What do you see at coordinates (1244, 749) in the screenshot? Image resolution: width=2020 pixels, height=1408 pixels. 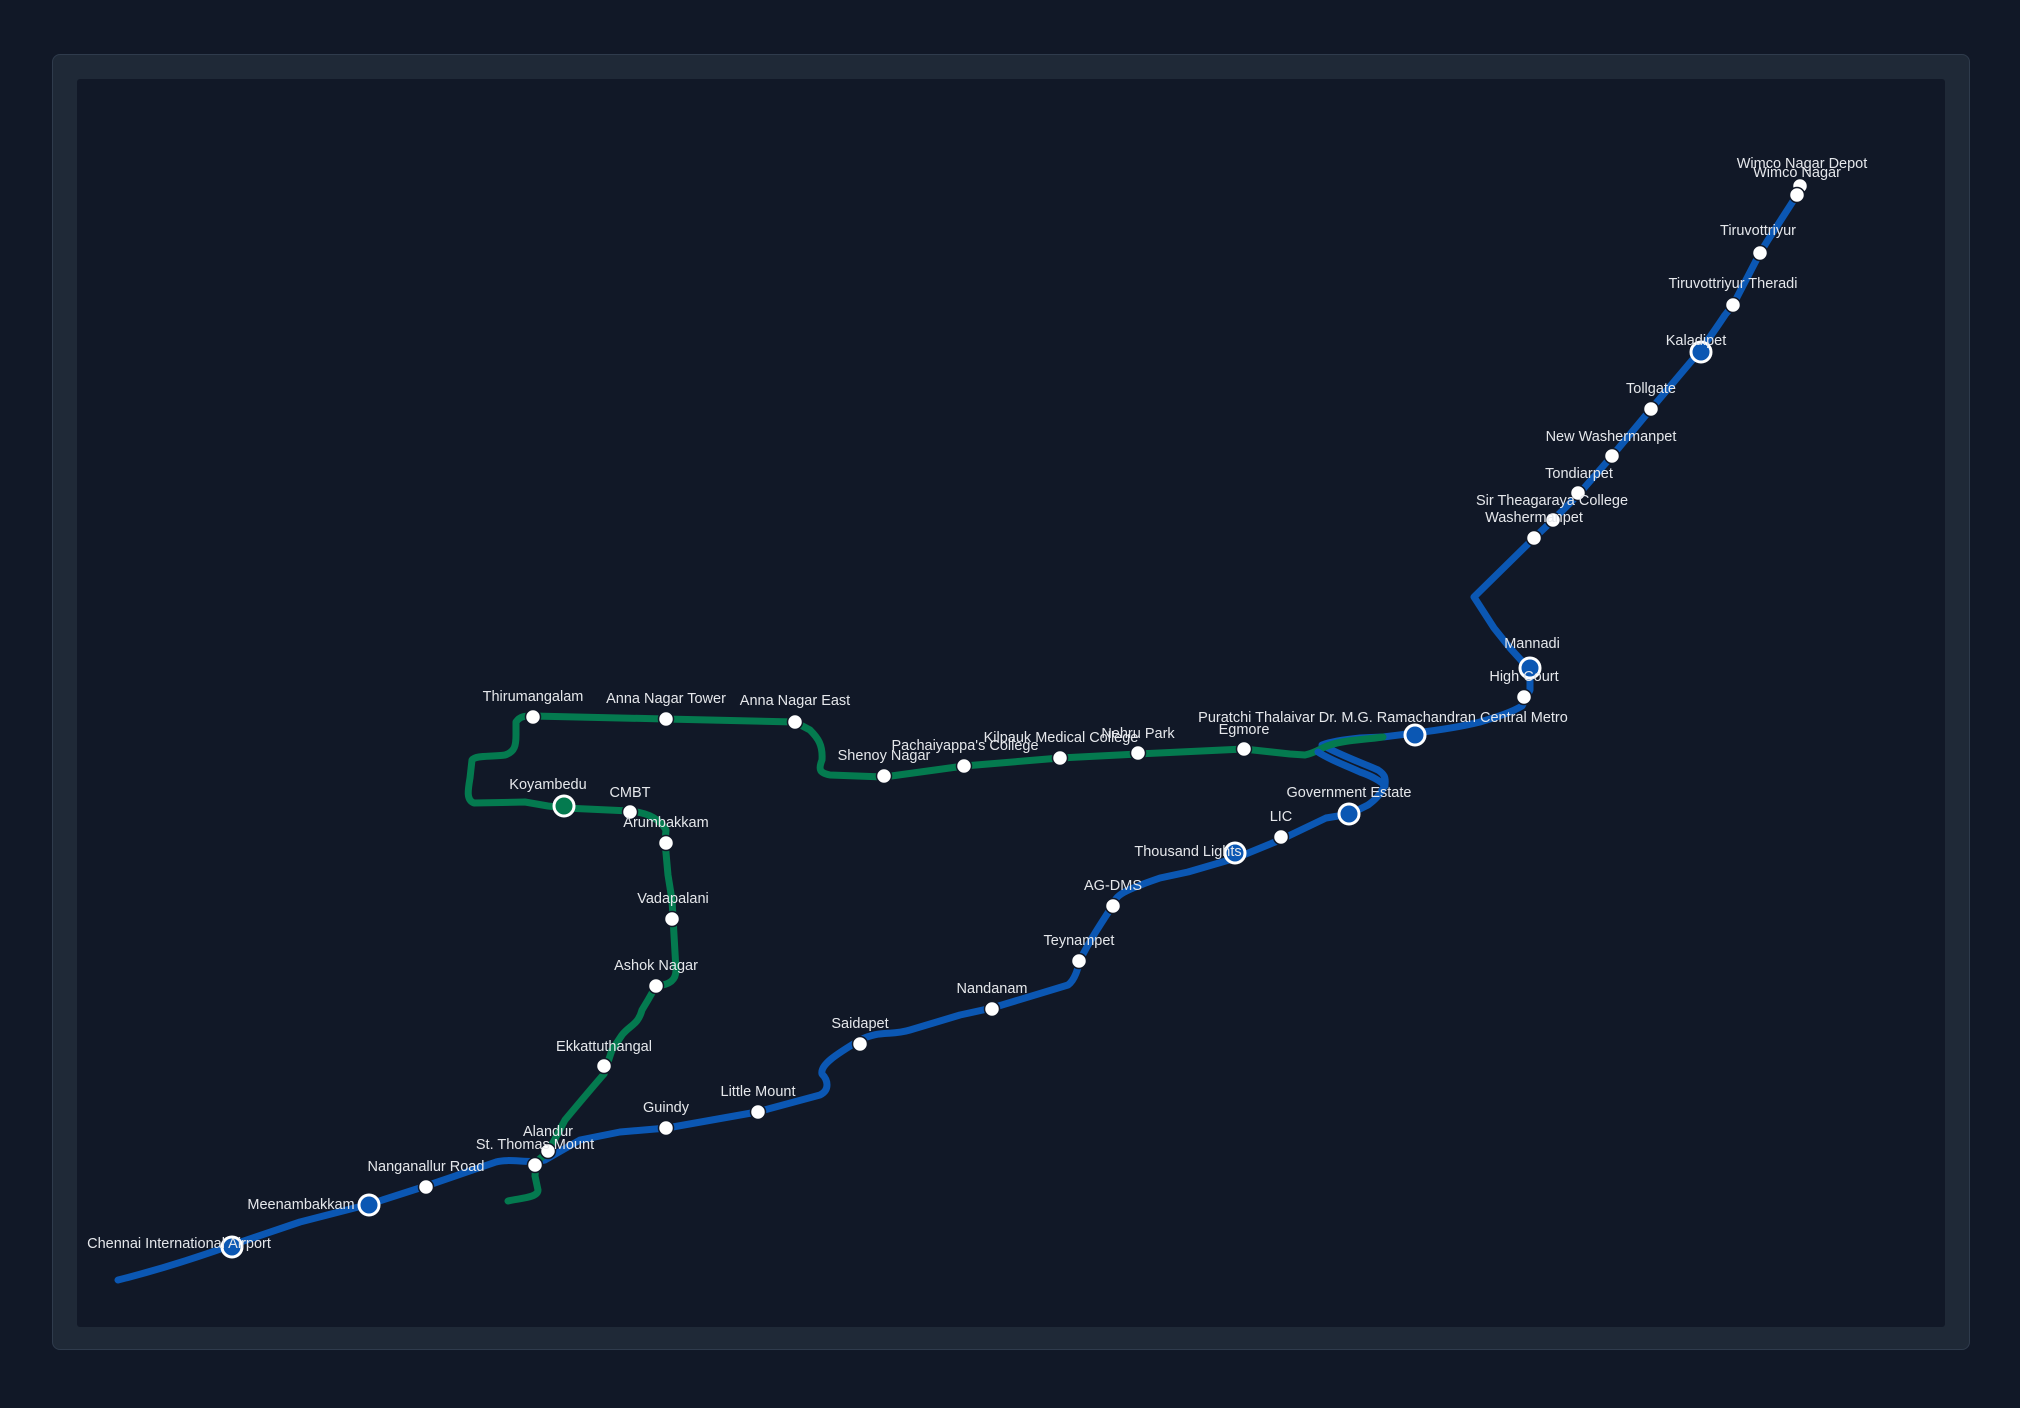 I see `station-marker-egmore` at bounding box center [1244, 749].